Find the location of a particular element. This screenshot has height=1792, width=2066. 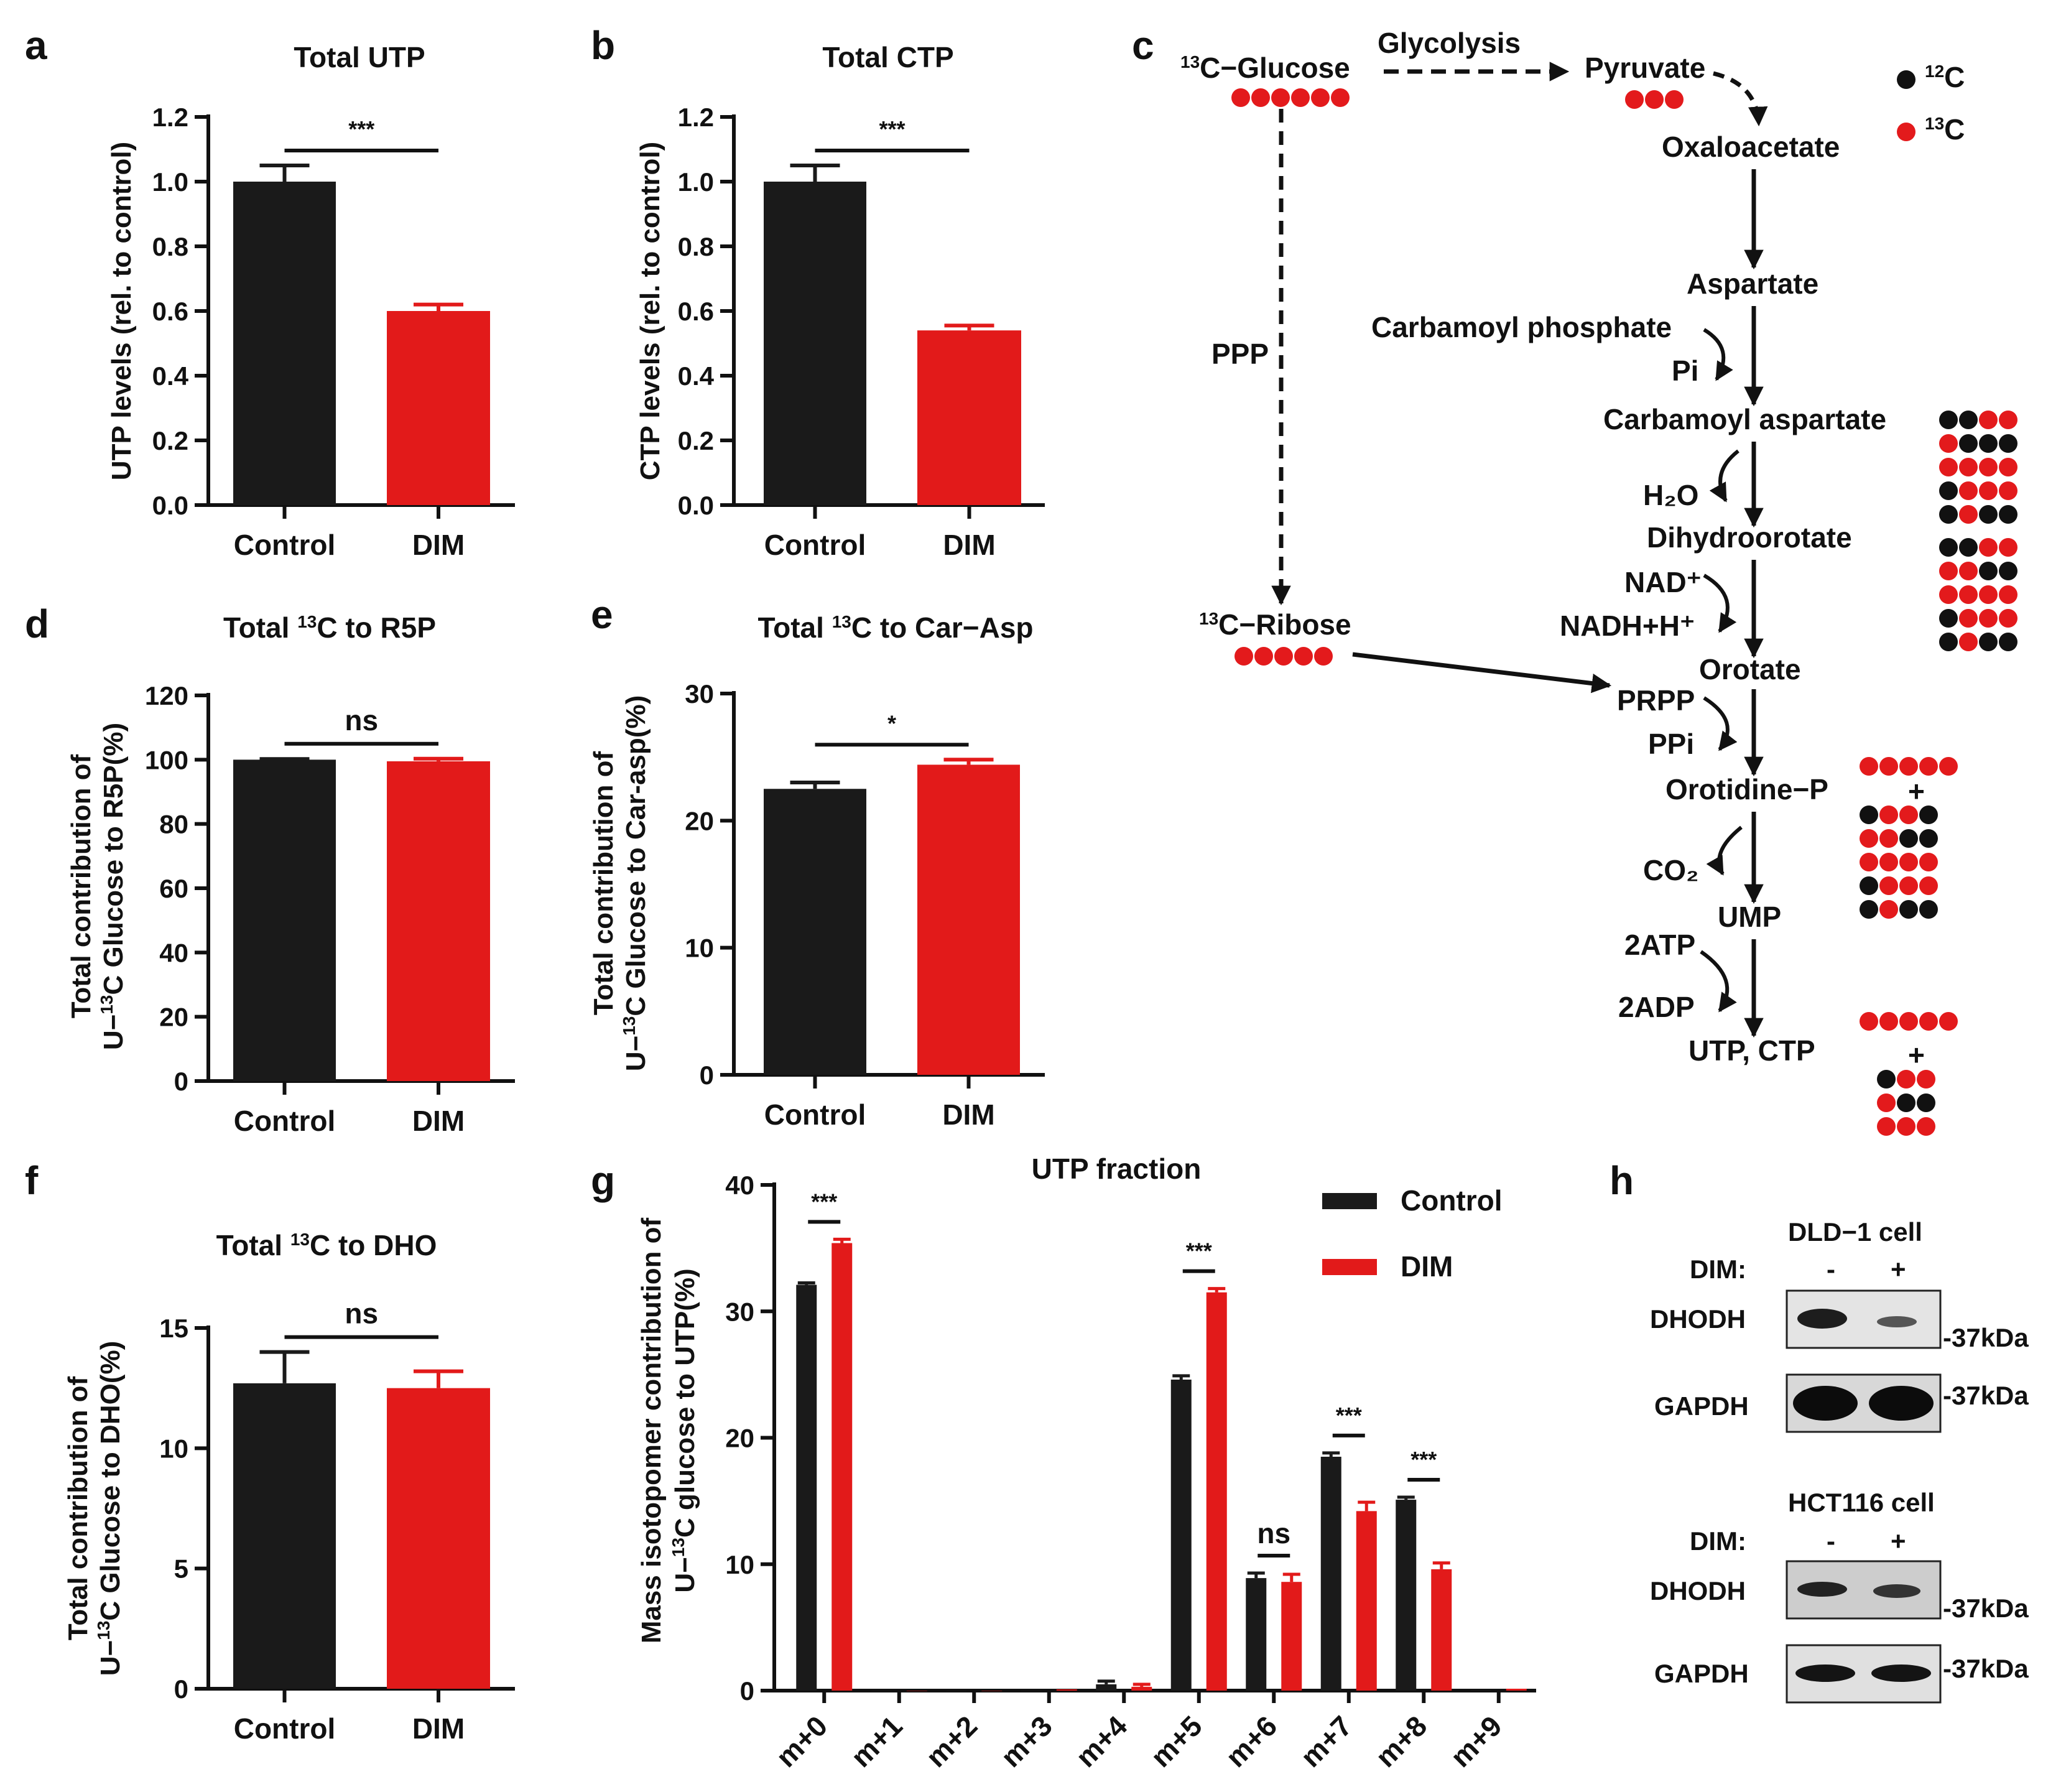

blot-protein-label: GAPDH is located at coordinates (1701, 1406).